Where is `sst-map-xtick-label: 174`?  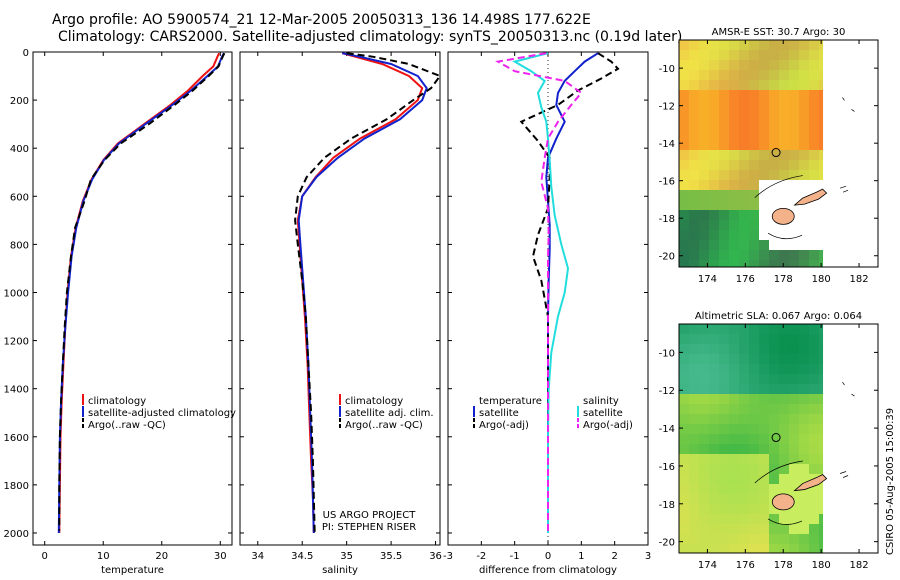 sst-map-xtick-label: 174 is located at coordinates (707, 279).